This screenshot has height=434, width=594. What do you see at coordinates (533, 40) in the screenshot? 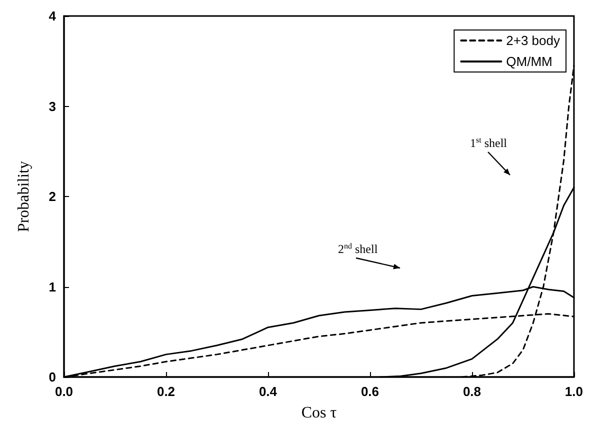
I see `legend-label: 2+3 body` at bounding box center [533, 40].